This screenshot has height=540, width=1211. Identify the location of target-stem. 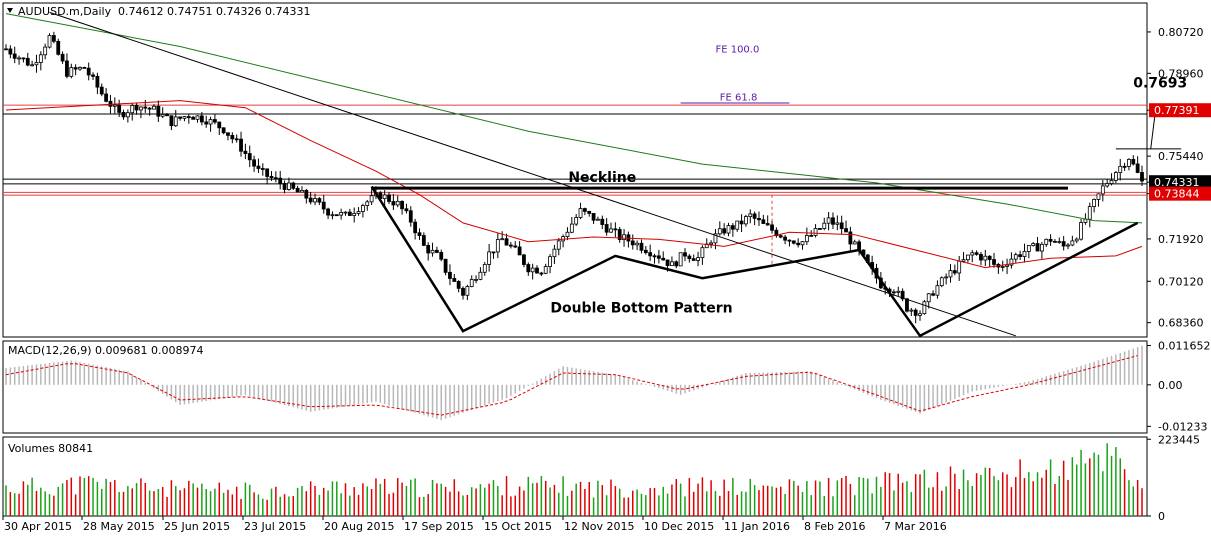
(1153, 131).